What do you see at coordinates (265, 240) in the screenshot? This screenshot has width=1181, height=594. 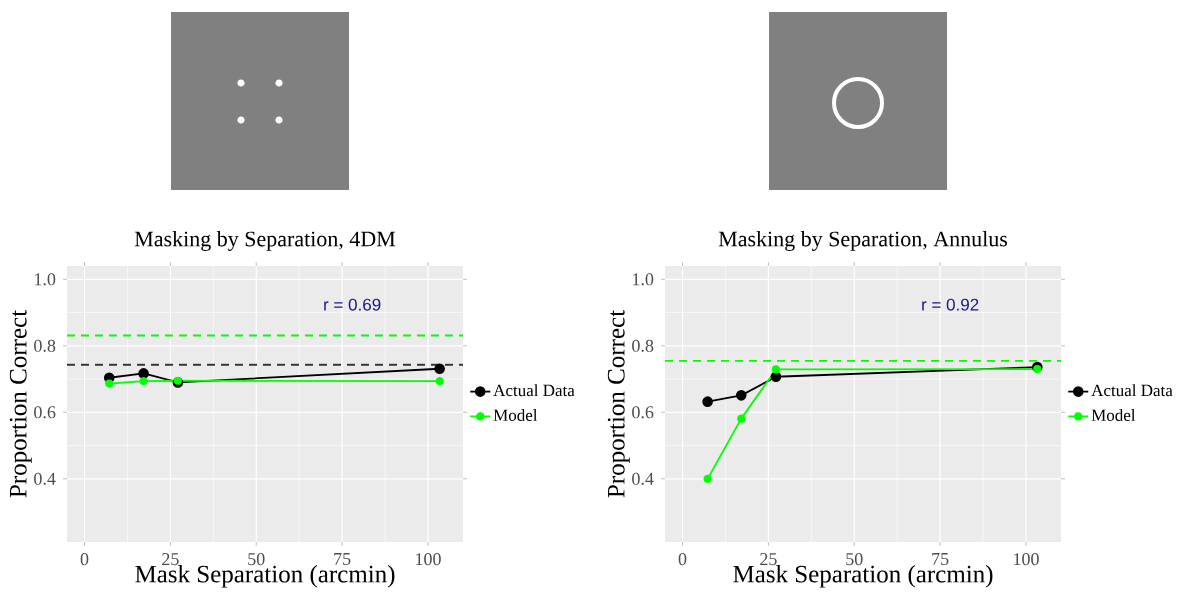 I see `chart-title: Masking by Separation, 4DM` at bounding box center [265, 240].